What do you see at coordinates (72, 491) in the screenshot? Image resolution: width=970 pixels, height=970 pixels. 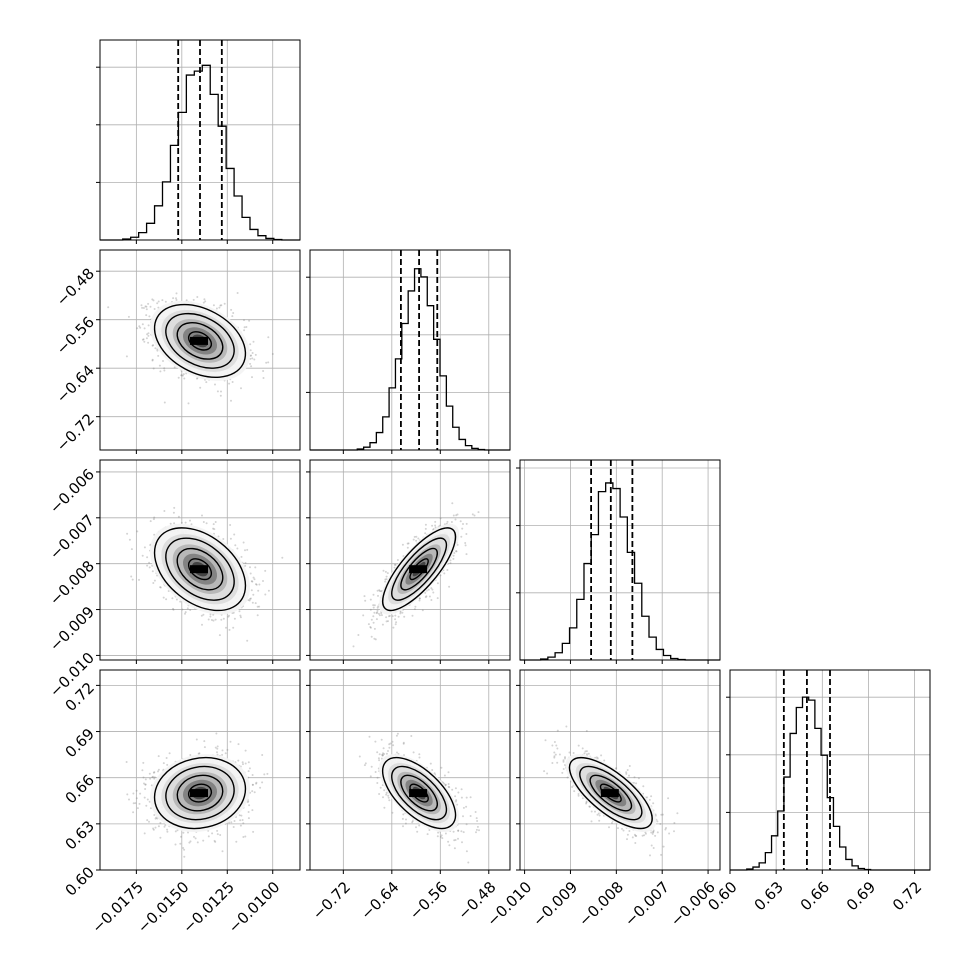 I see `y-tick-label: −0.006` at bounding box center [72, 491].